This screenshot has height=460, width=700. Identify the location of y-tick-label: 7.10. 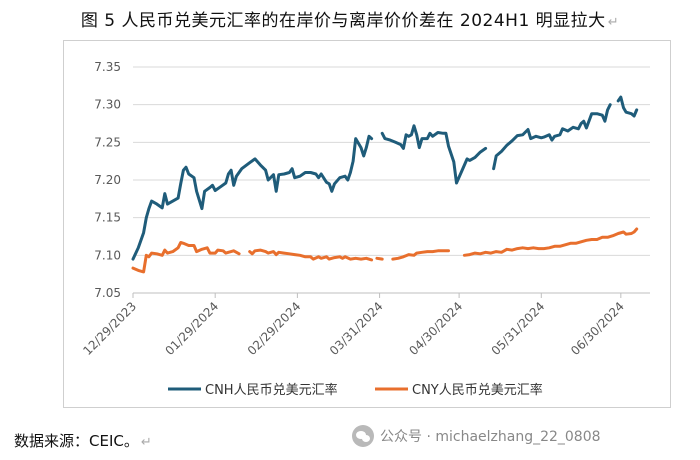
(107, 255).